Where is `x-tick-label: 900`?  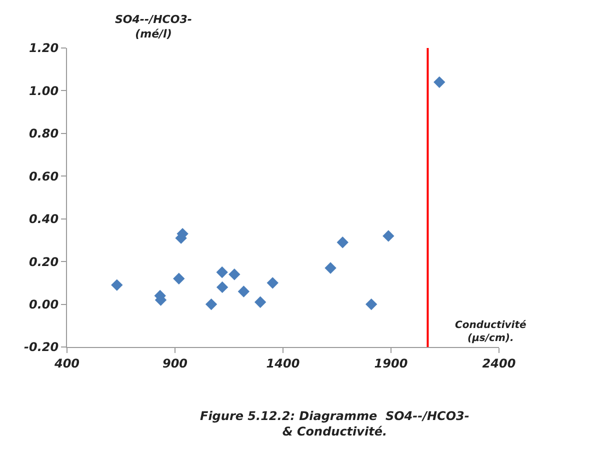 x-tick-label: 900 is located at coordinates (175, 363).